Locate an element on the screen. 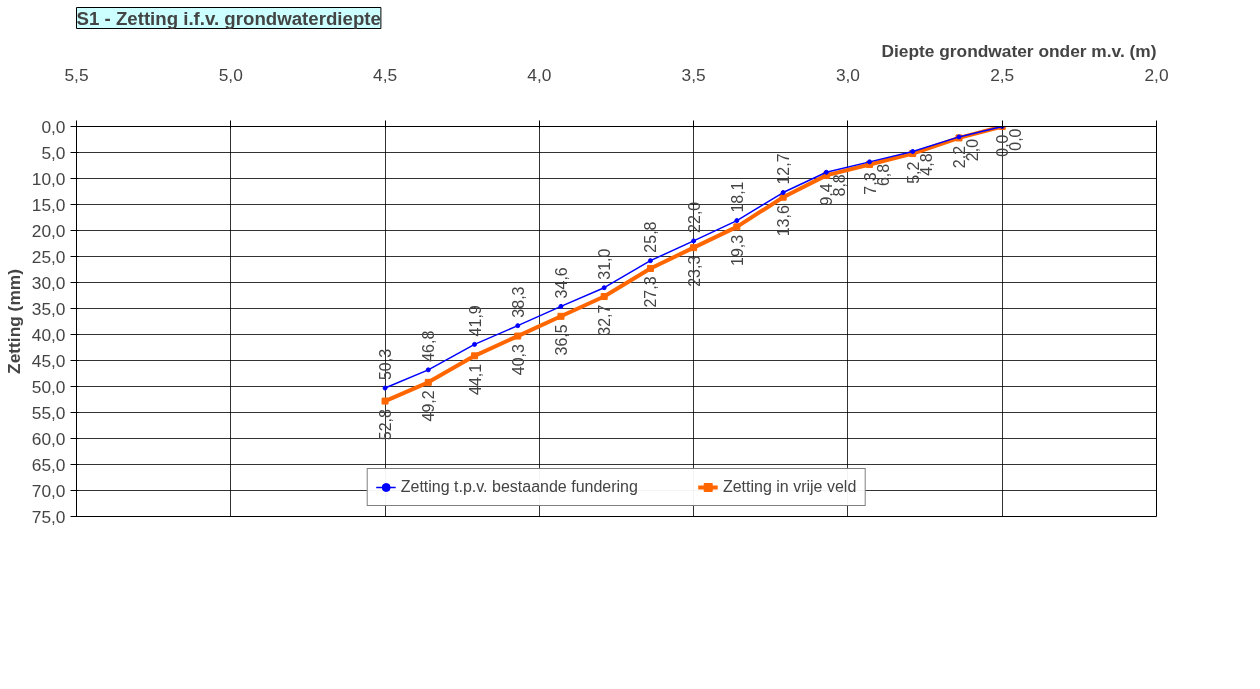  legend-label: Zetting t.p.v. bestaande fundering is located at coordinates (519, 487).